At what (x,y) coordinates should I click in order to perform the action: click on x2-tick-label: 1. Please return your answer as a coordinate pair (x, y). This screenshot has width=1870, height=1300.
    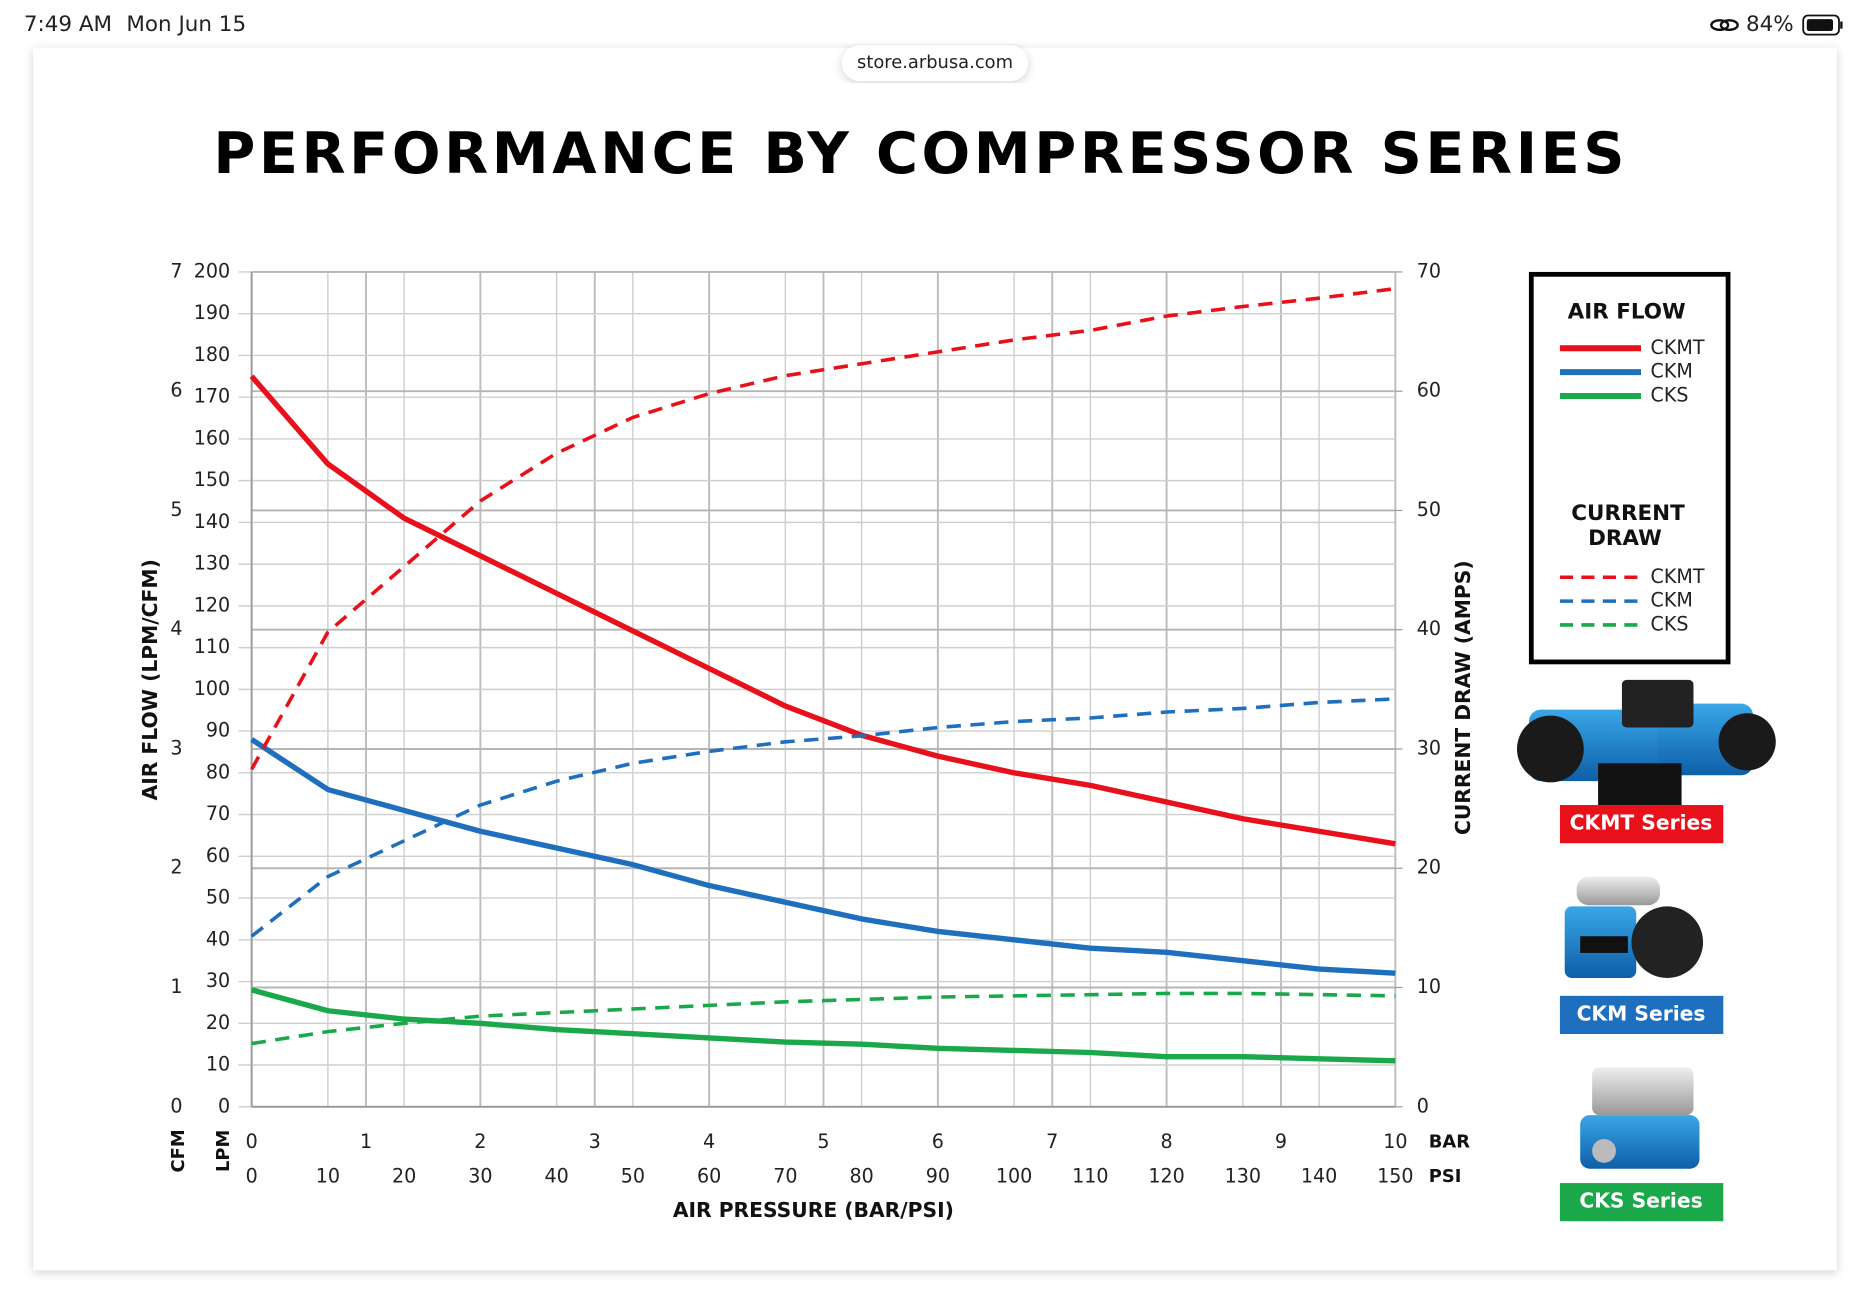
    Looking at the image, I should click on (366, 1142).